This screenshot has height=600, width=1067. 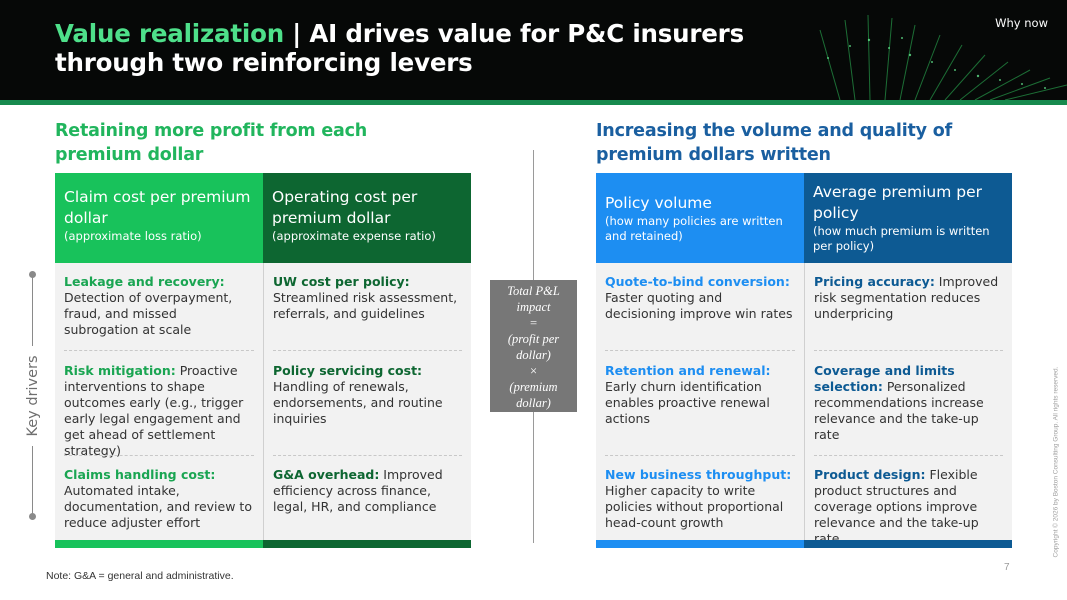 I want to click on driver-lead: Leakage and recovery:, so click(x=144, y=281).